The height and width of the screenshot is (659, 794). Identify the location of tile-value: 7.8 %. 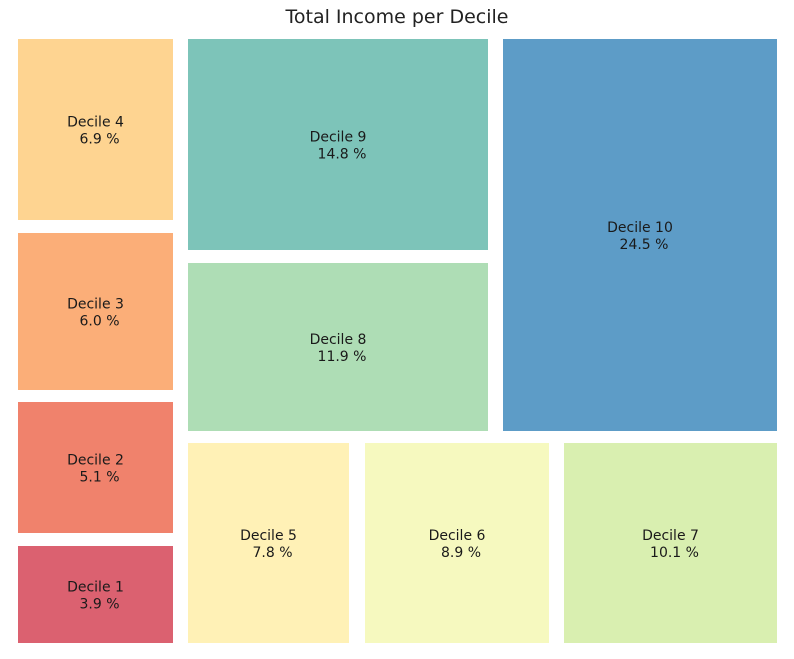
(272, 553).